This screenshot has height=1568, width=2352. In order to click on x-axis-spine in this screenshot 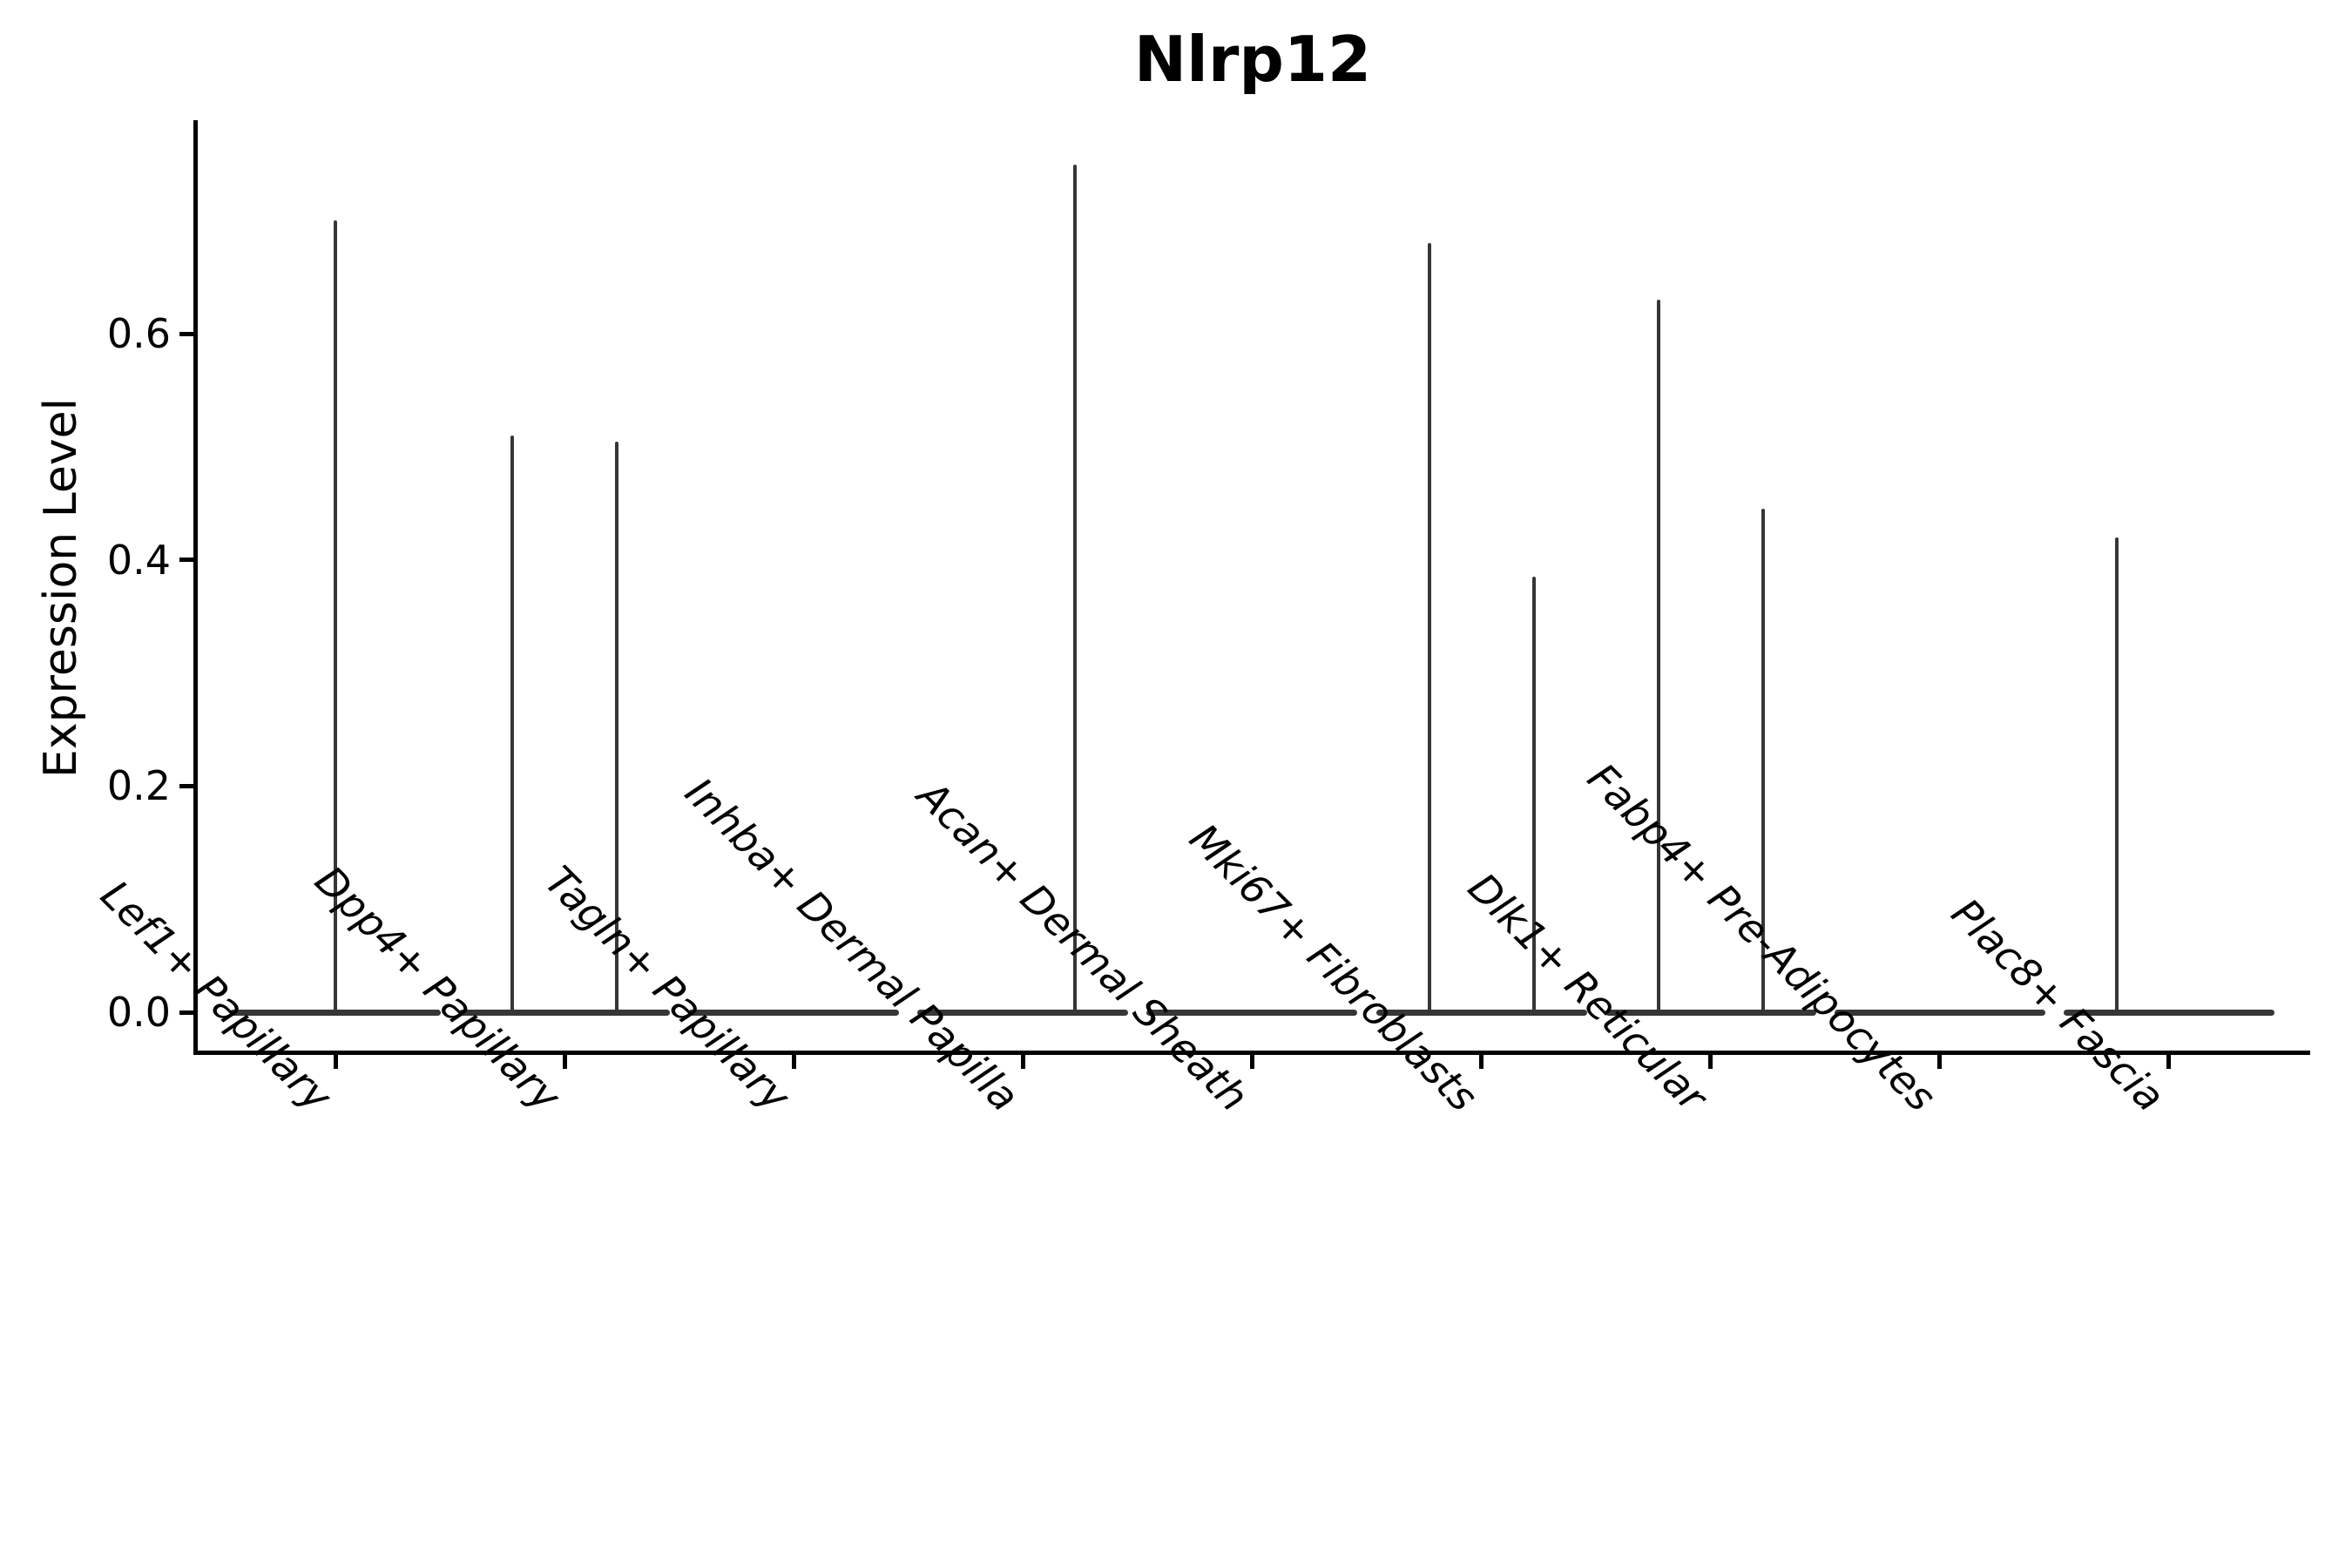, I will do `click(1251, 1053)`.